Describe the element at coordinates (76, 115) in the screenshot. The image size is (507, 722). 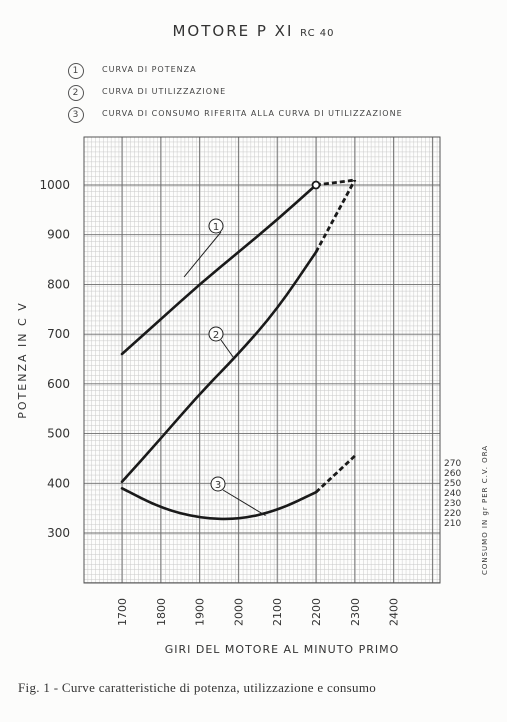
I see `legend-number: 3` at that location.